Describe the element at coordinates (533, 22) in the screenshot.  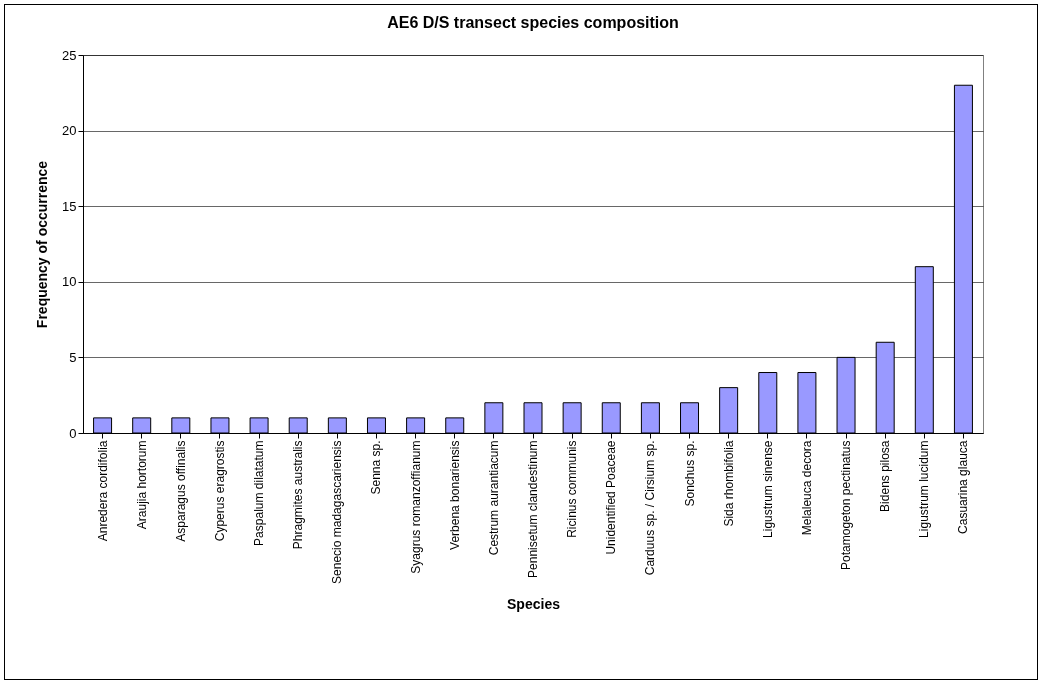
I see `chart-title: AE6 D/S transect species composition` at that location.